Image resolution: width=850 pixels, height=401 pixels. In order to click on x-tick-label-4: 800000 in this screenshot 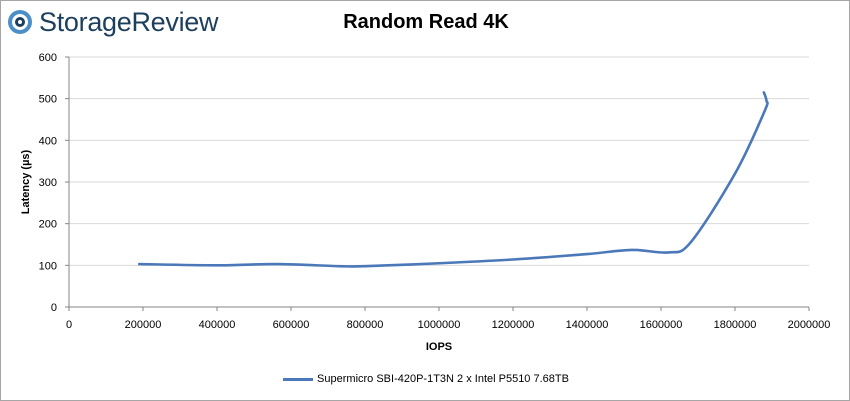, I will do `click(365, 325)`.